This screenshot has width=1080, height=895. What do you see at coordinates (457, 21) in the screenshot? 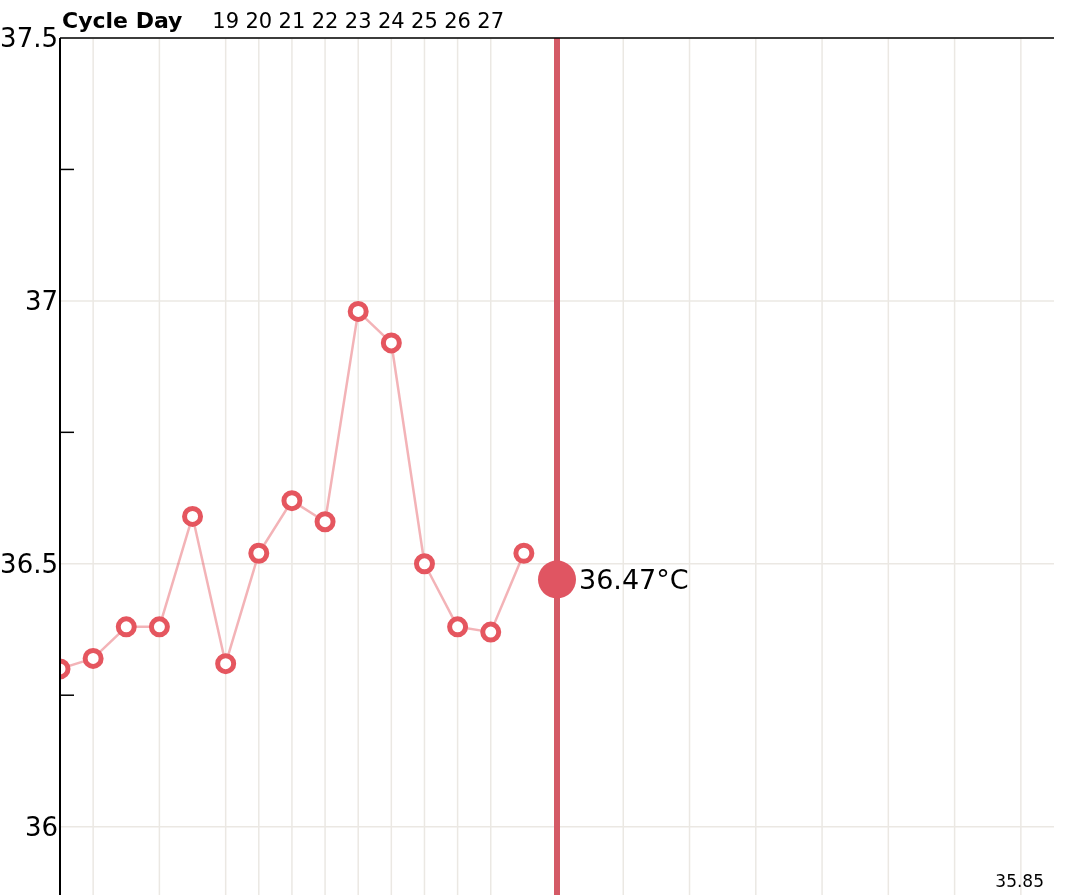
I see `x-tick-label: 26` at bounding box center [457, 21].